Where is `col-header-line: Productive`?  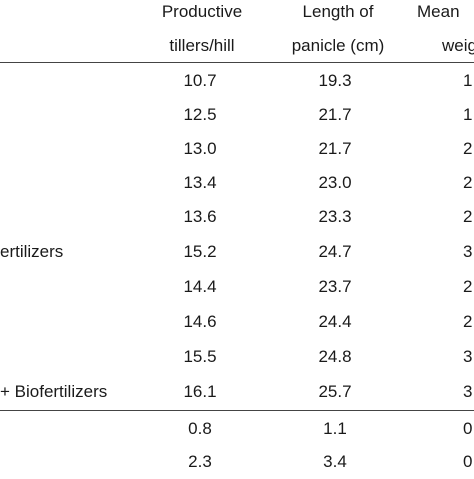
col-header-line: Productive is located at coordinates (202, 11).